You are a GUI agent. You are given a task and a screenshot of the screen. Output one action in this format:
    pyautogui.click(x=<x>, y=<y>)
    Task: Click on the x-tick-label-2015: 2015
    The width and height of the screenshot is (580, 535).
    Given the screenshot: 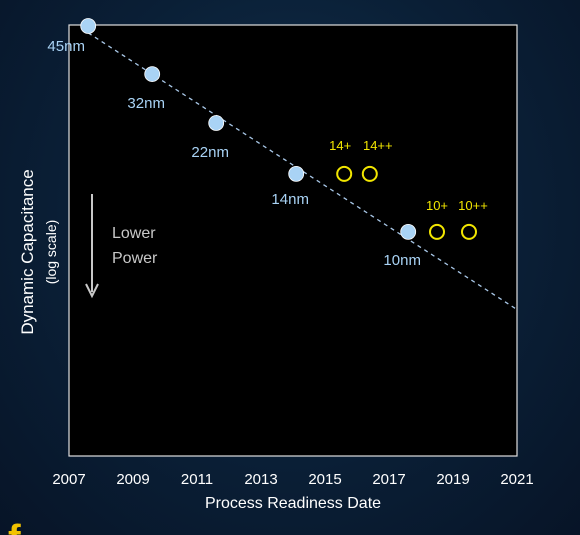 What is the action you would take?
    pyautogui.click(x=324, y=479)
    